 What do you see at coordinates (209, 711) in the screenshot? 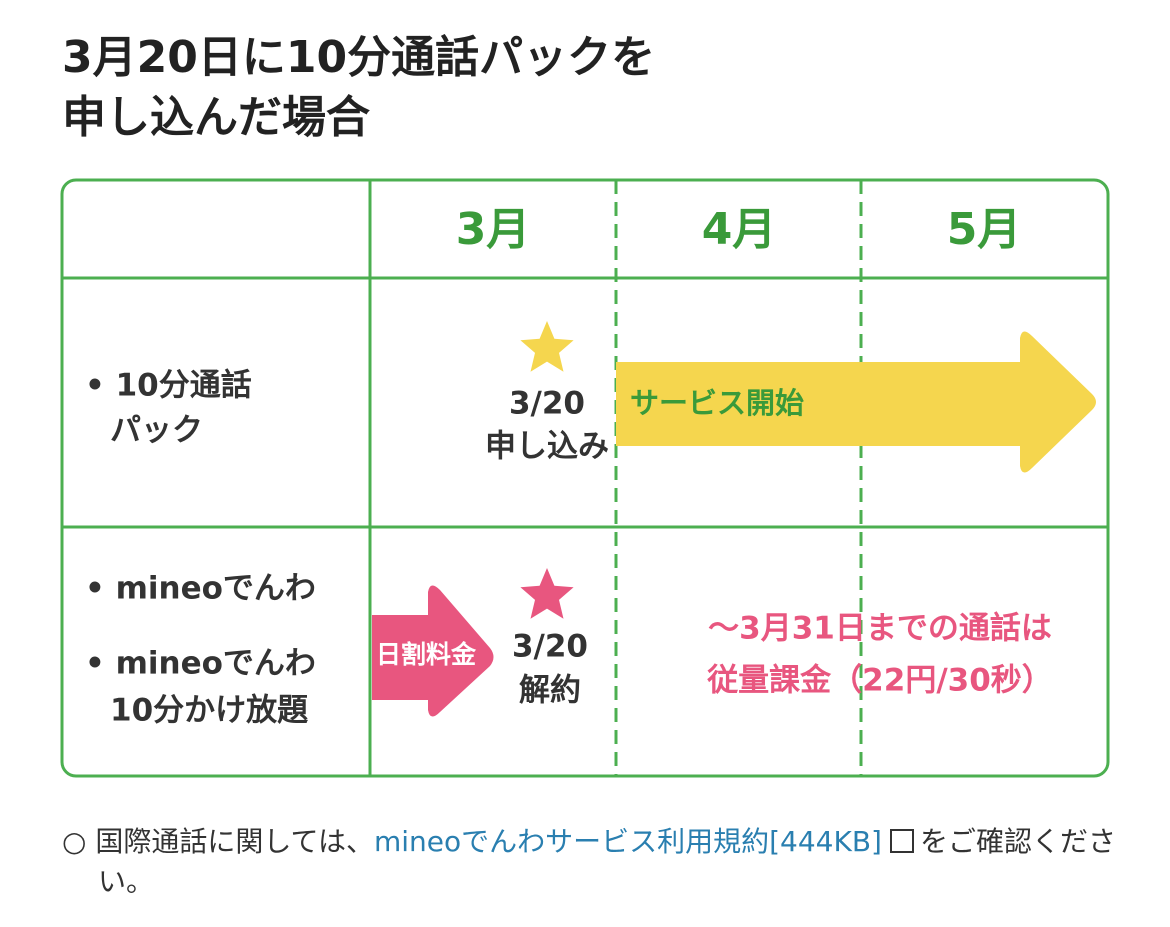
I see `row-label: 10分かけ放題` at bounding box center [209, 711].